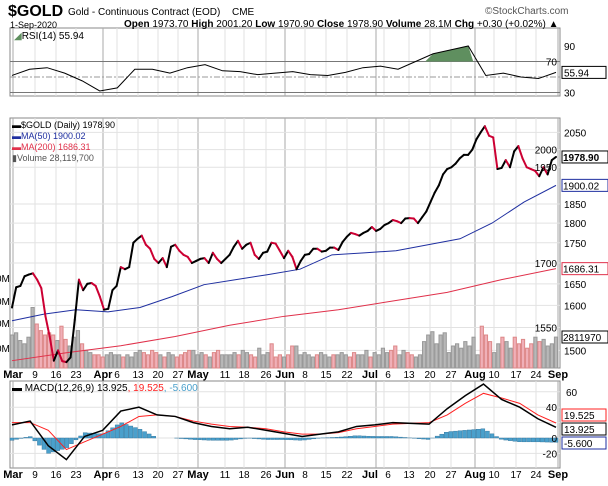  What do you see at coordinates (16, 125) in the screenshot?
I see `line-icon: ▬` at bounding box center [16, 125].